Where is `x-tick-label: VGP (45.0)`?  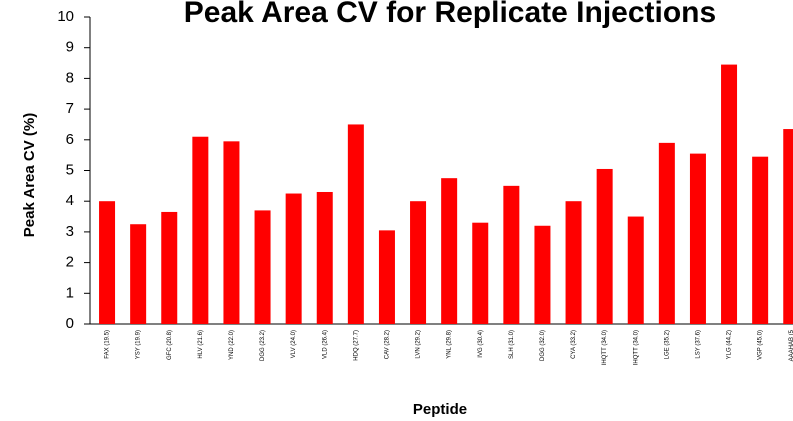
x-tick-label: VGP (45.0) is located at coordinates (761, 345).